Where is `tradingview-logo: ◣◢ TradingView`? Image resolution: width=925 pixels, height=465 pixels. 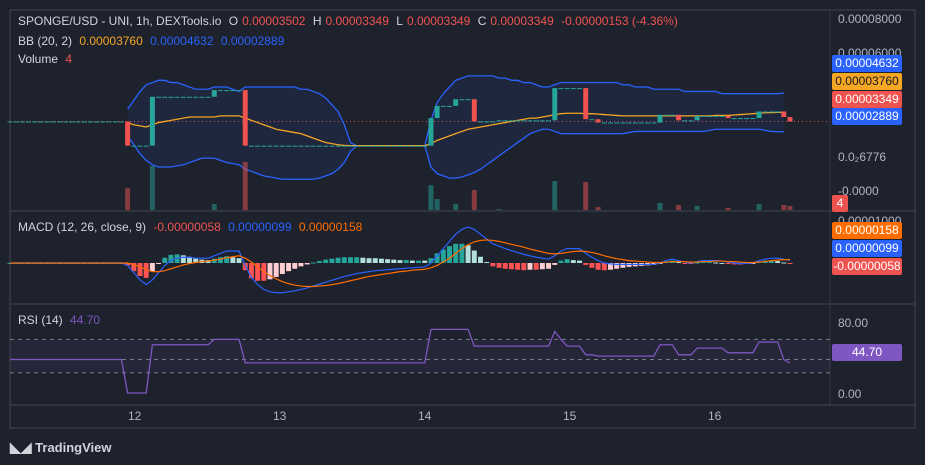
tradingview-logo: ◣◢ TradingView is located at coordinates (61, 447).